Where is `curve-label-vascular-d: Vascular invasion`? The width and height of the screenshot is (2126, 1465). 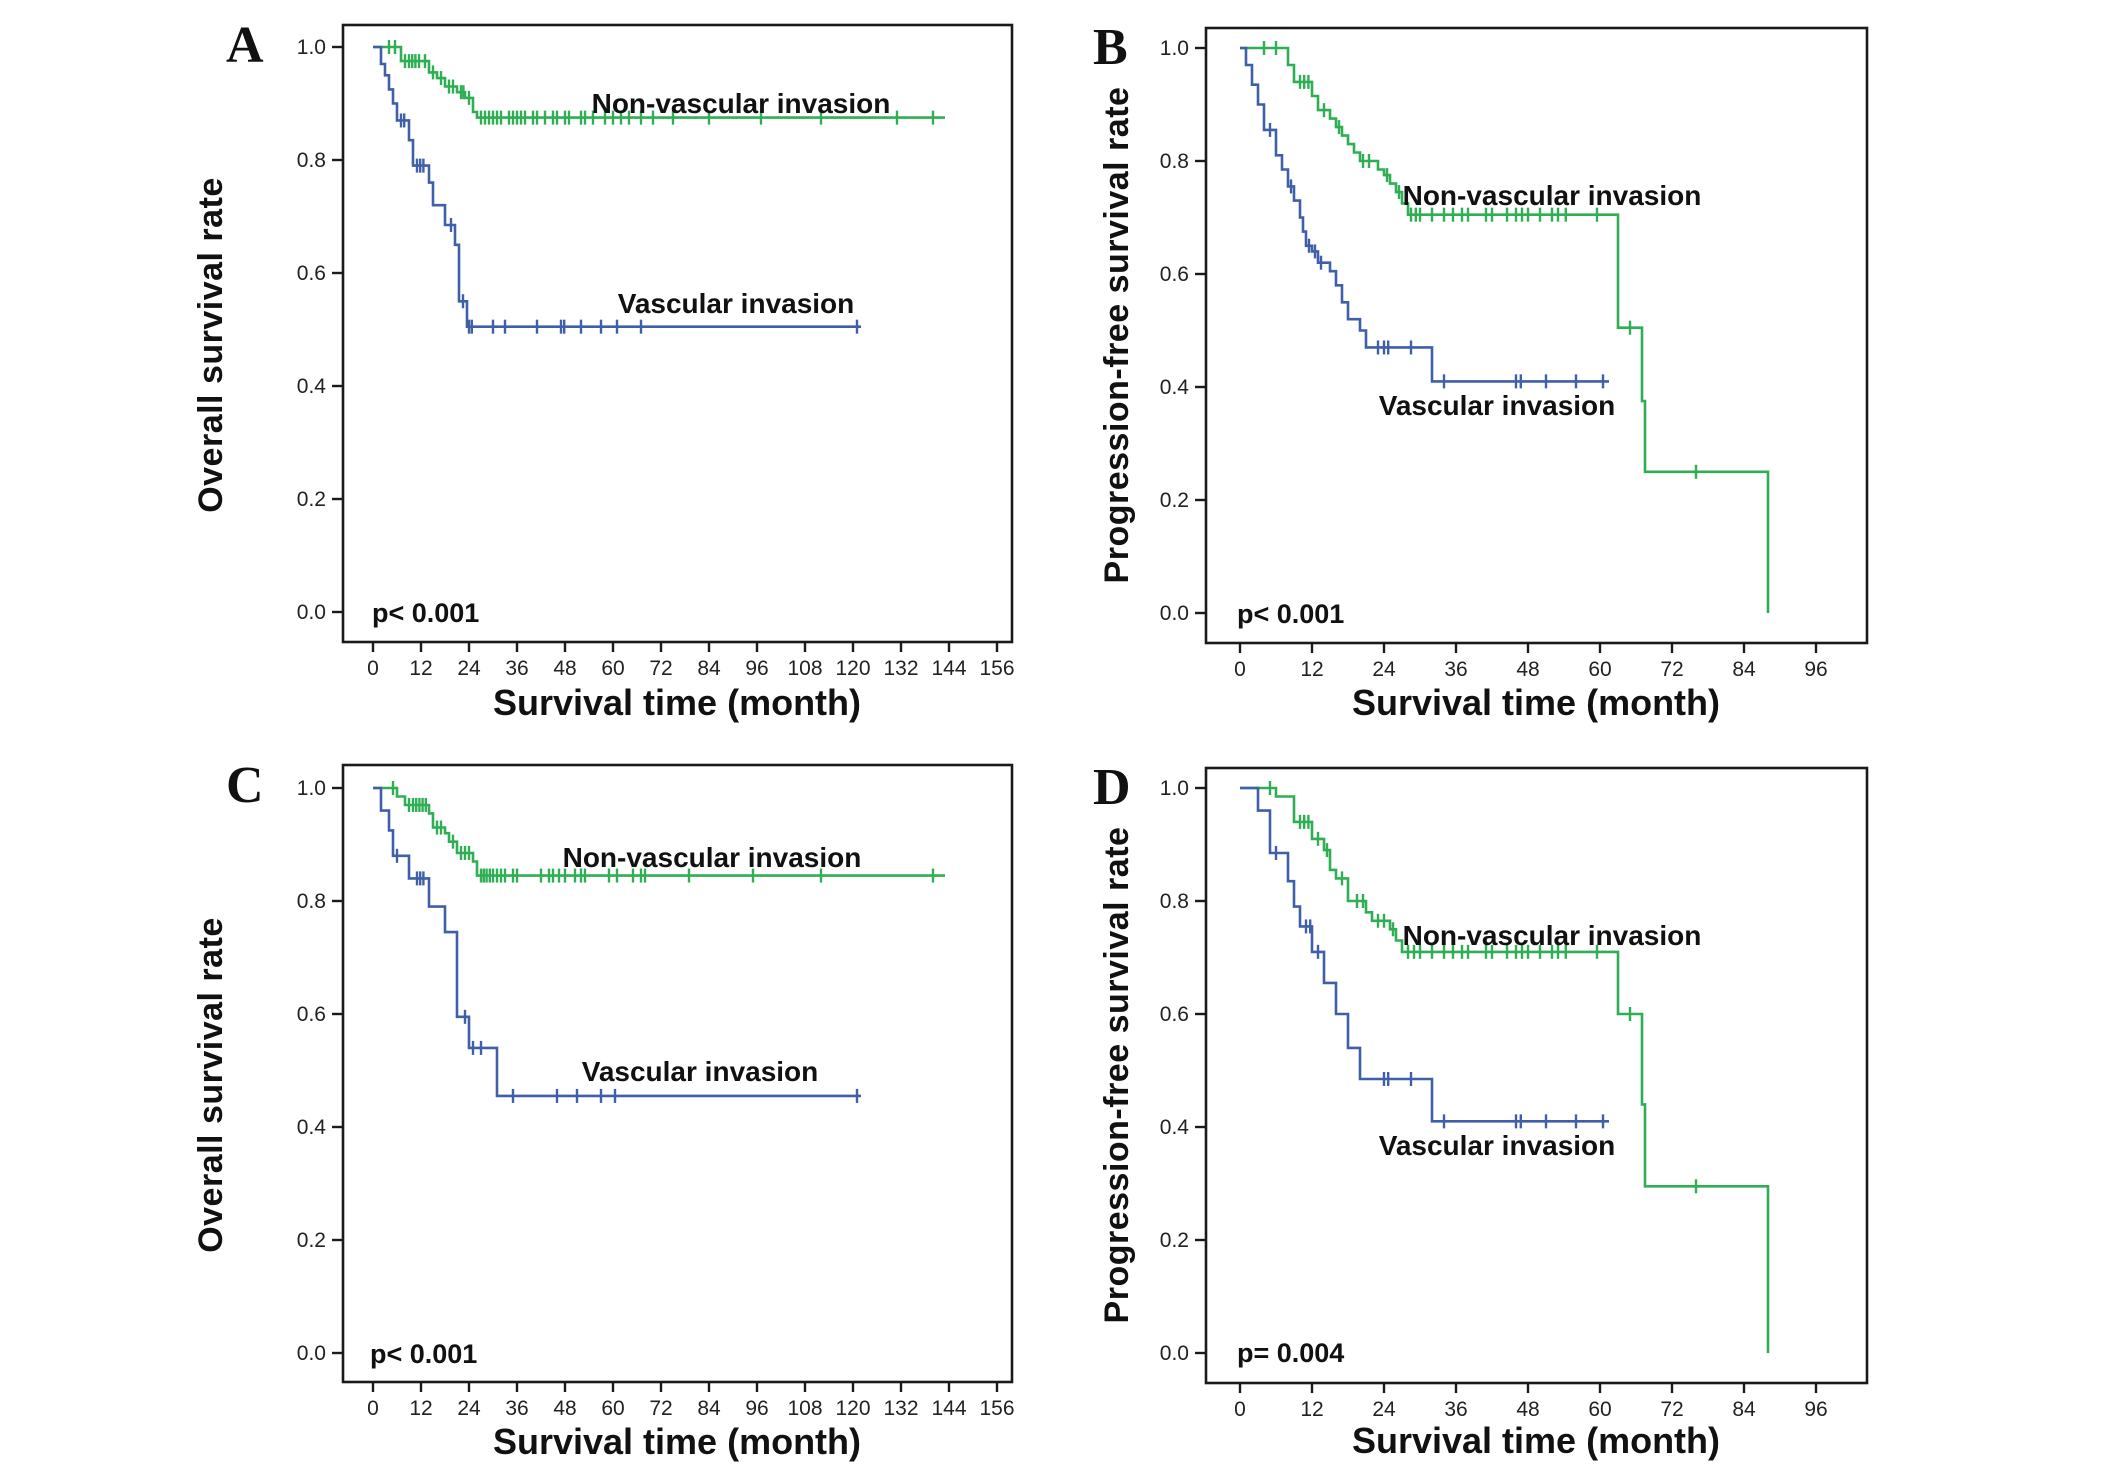 curve-label-vascular-d: Vascular invasion is located at coordinates (1497, 1145).